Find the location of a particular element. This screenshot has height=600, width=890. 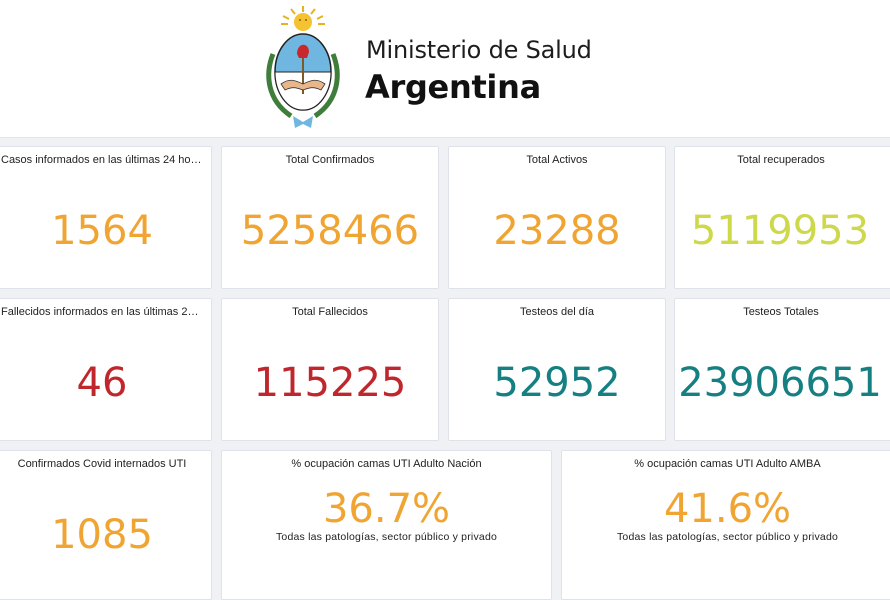

card-total-recovered: Total recuperados 5119953 is located at coordinates (782, 217).